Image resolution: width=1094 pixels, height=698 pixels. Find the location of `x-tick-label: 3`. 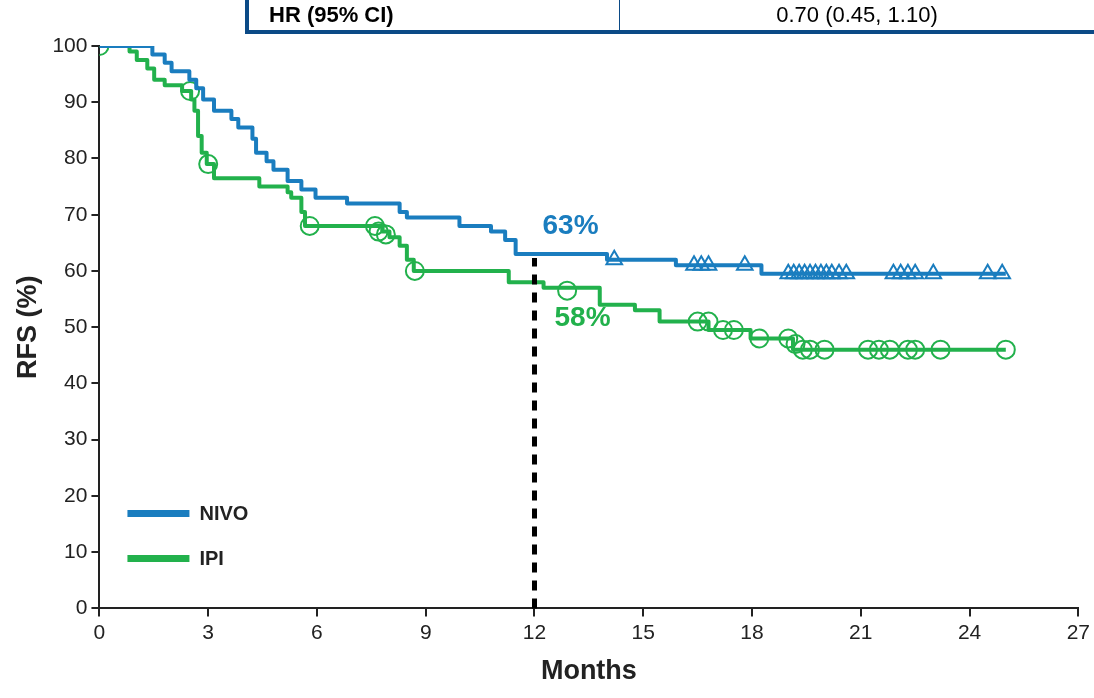

x-tick-label: 3 is located at coordinates (208, 631).